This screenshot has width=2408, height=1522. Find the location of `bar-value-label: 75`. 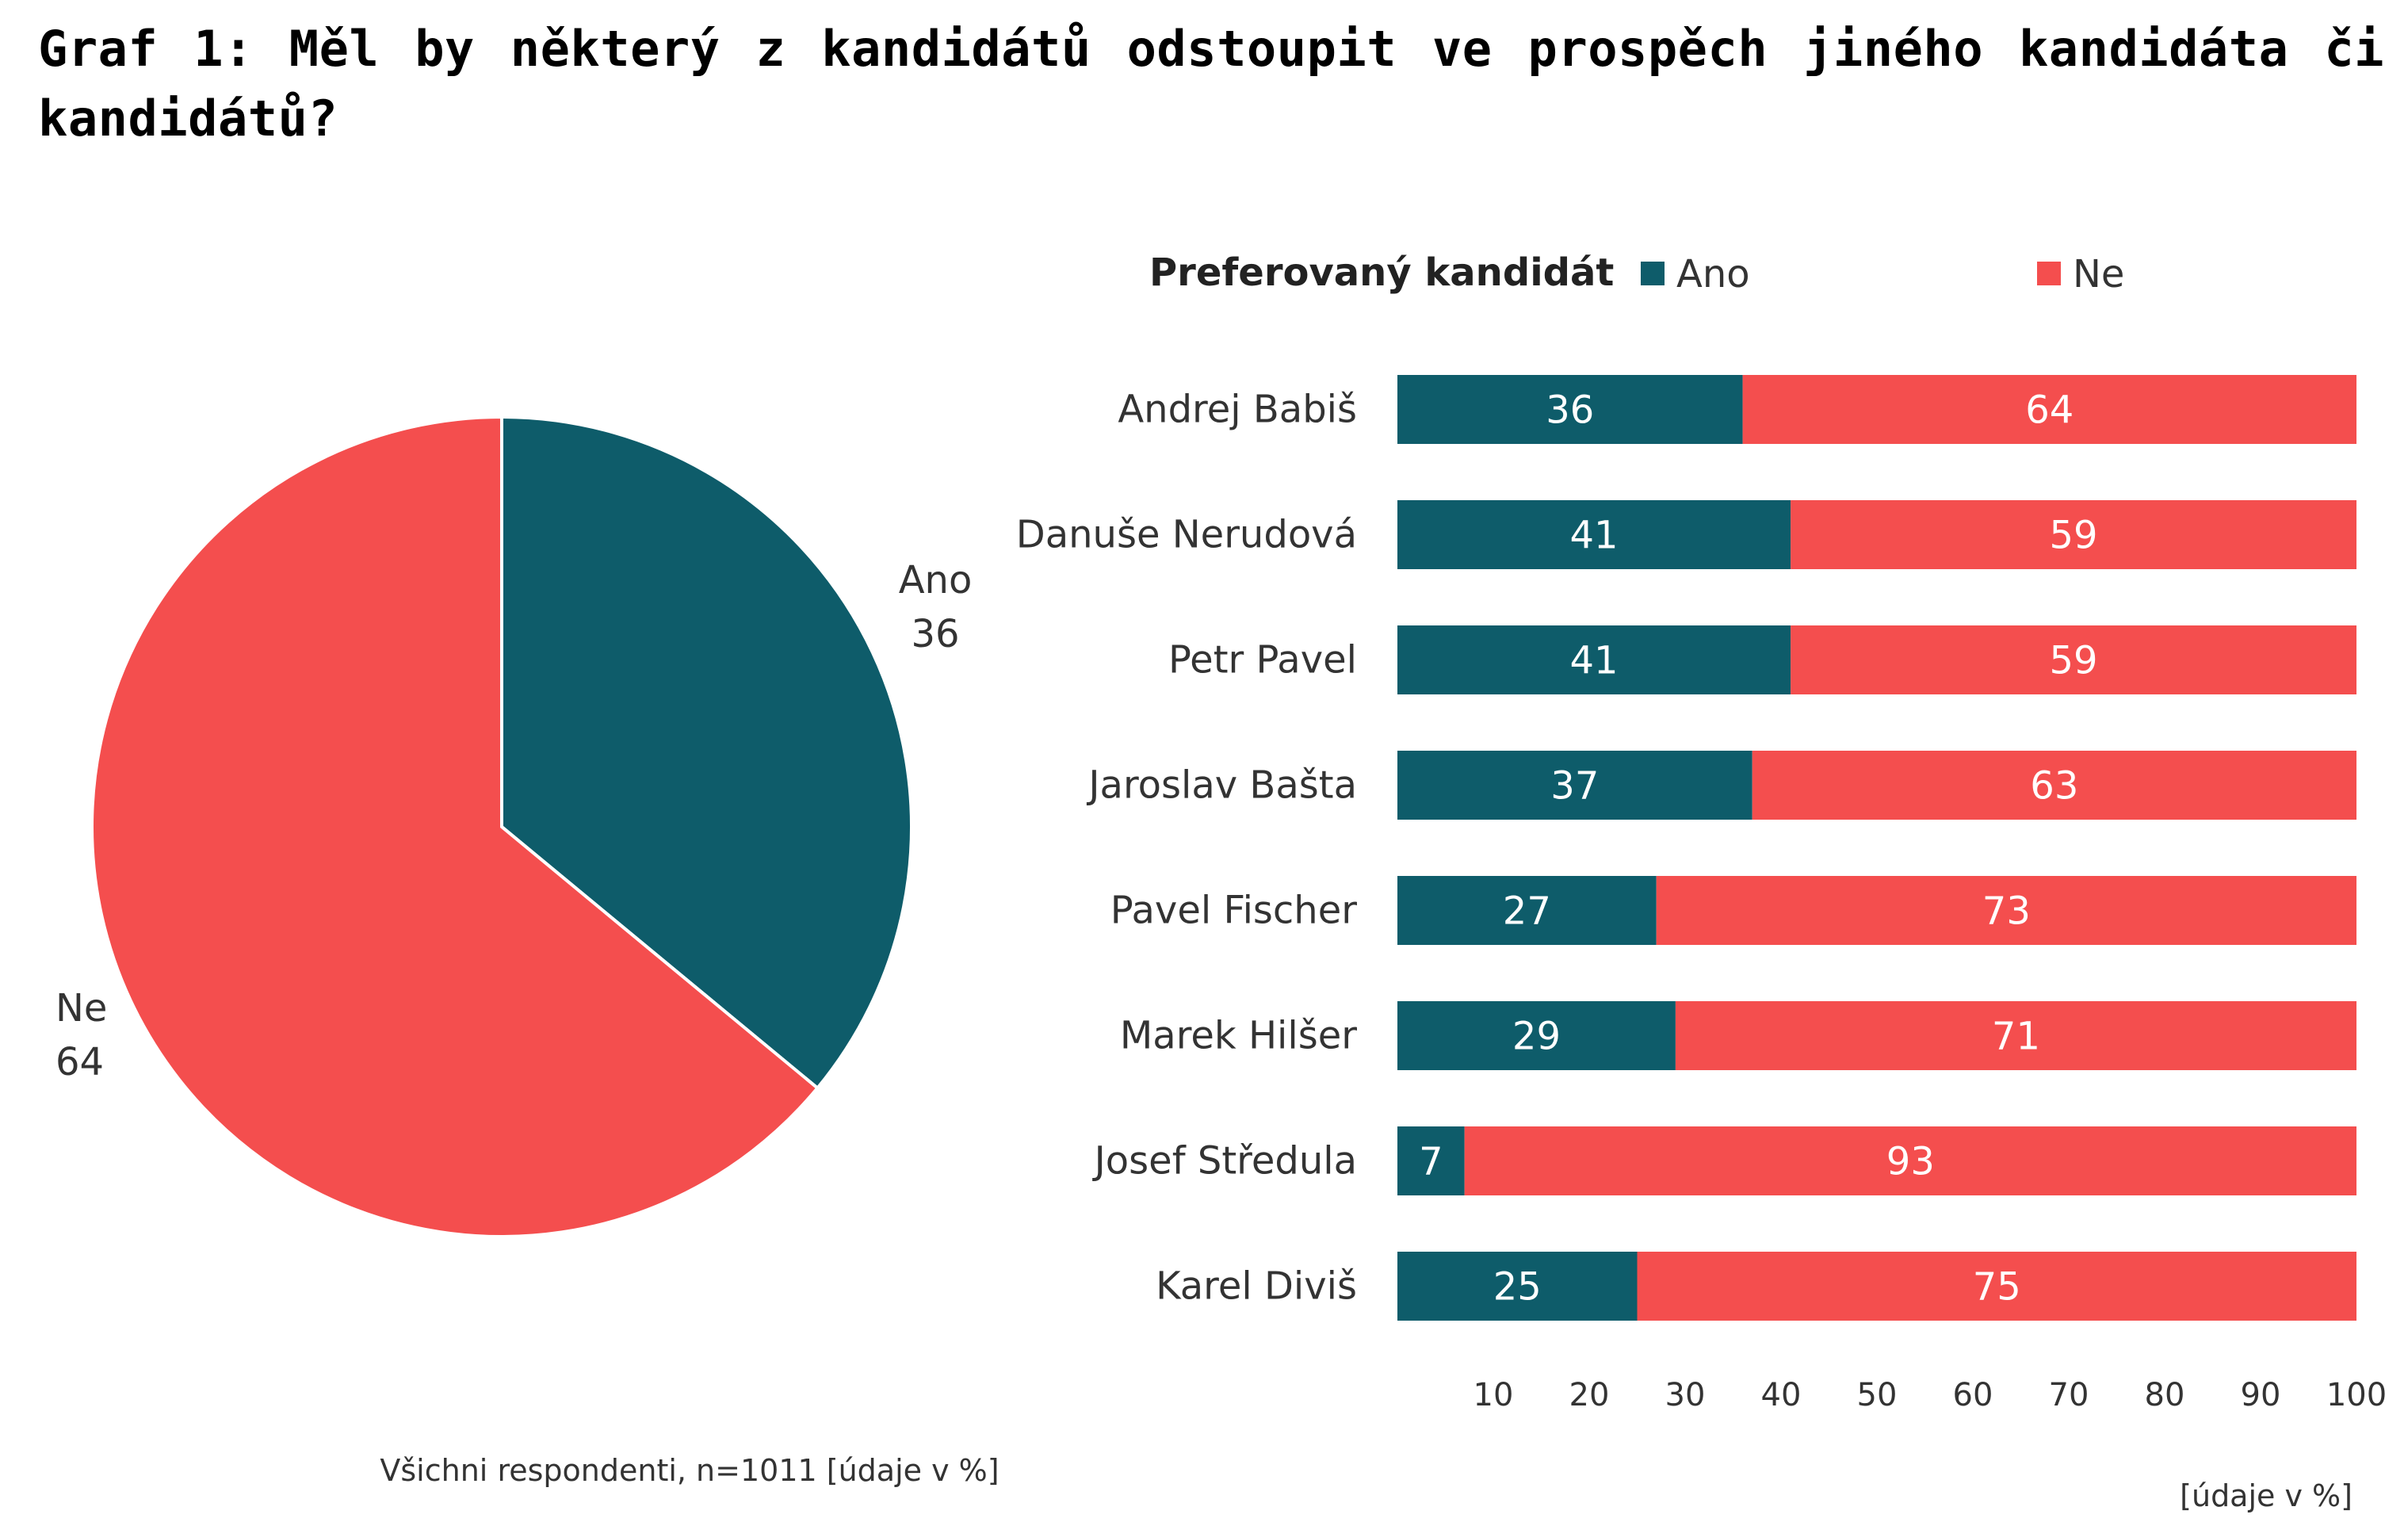

bar-value-label: 75 is located at coordinates (1997, 1287).